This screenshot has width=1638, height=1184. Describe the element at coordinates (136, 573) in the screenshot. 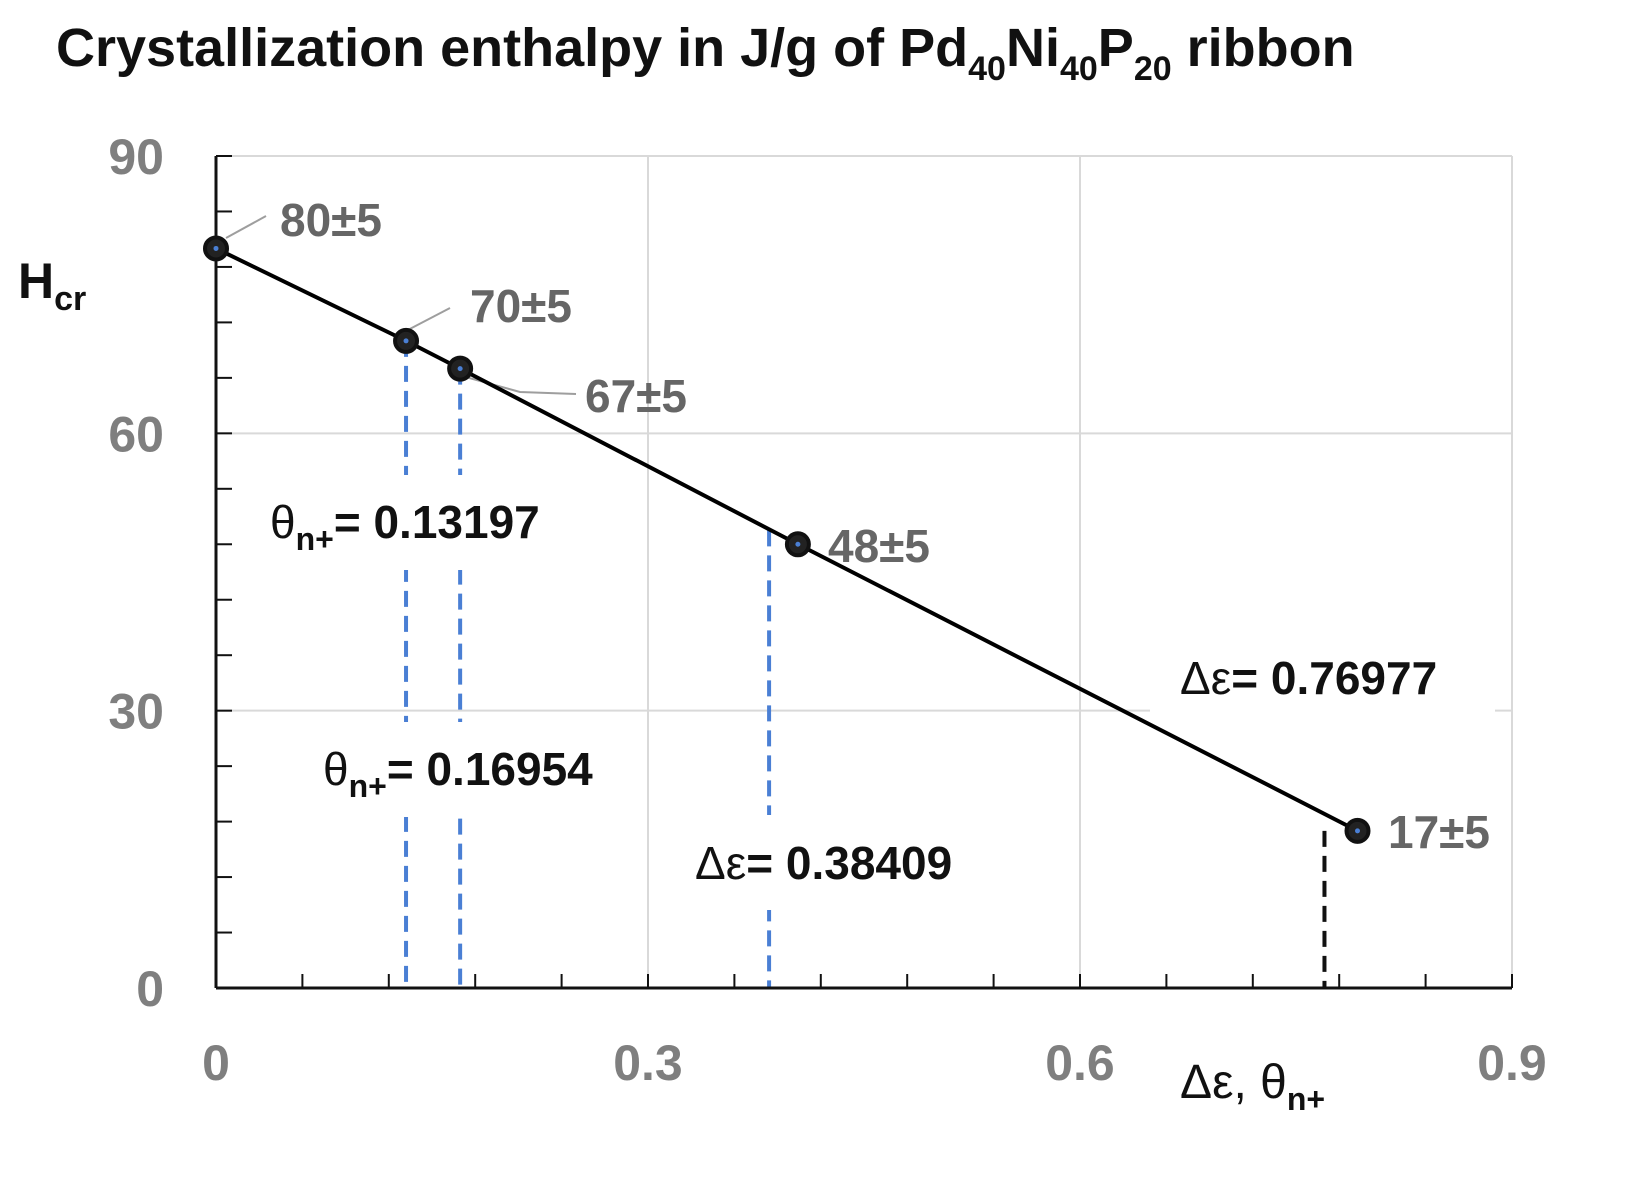

I see `y-tick-labels: 0 30 60 90` at that location.